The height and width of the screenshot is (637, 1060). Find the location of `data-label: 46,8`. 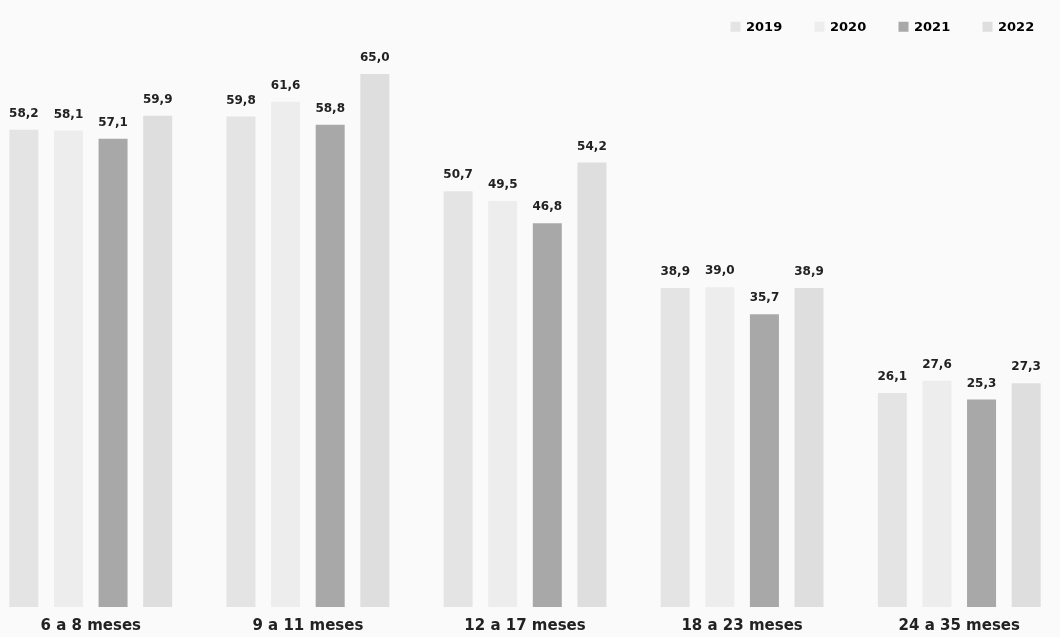

data-label: 46,8 is located at coordinates (547, 206).